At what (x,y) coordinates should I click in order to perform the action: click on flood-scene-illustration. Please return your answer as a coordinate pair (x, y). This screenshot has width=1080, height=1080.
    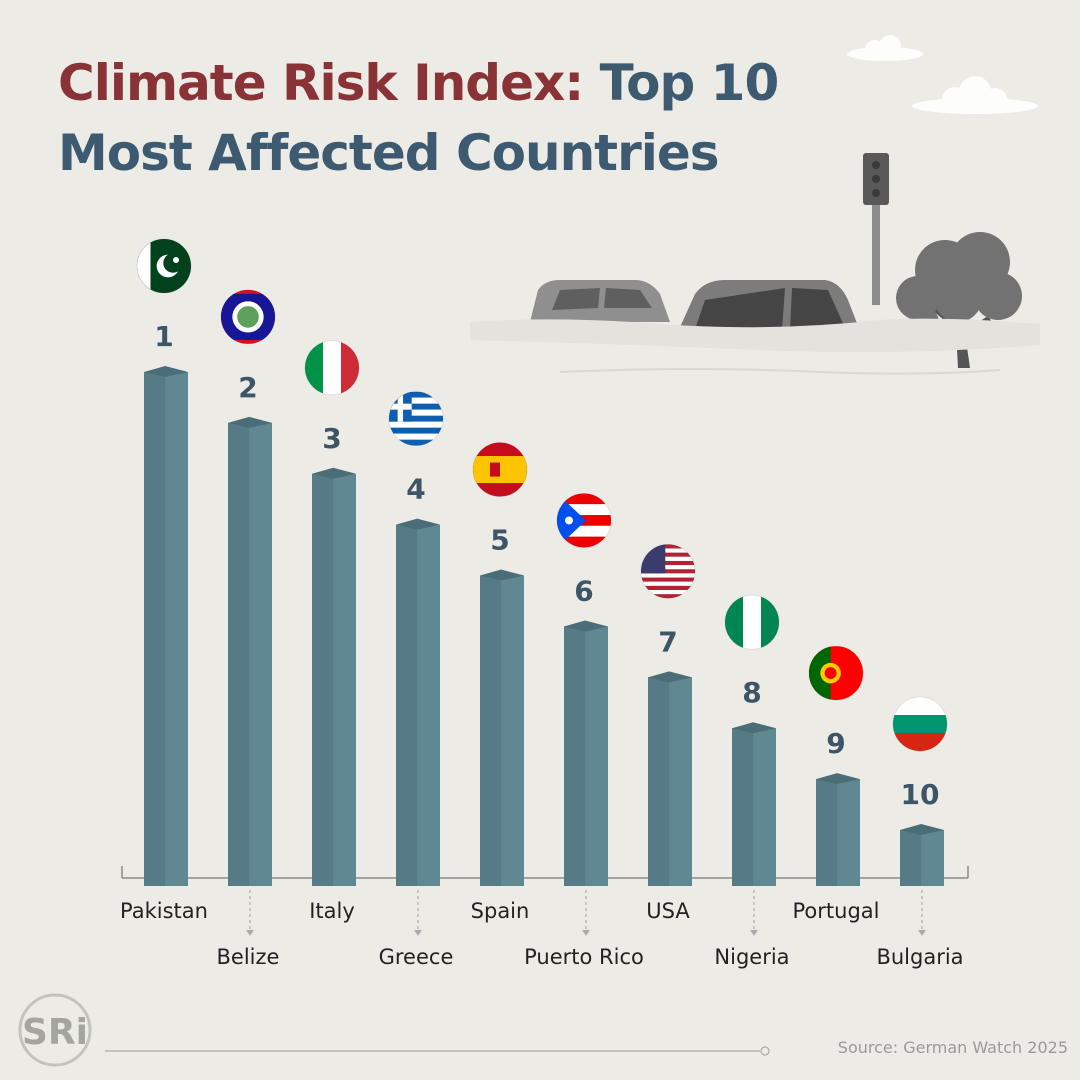
    Looking at the image, I should click on (755, 264).